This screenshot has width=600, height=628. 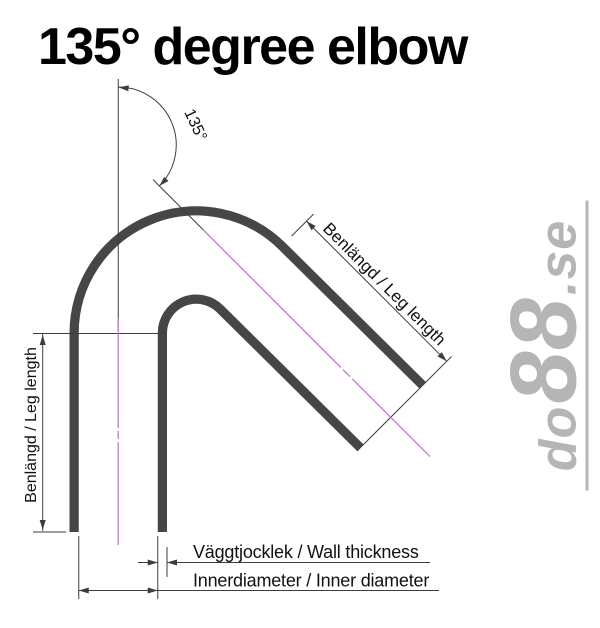 I want to click on watermark-logo: do 88 .se, so click(x=543, y=345).